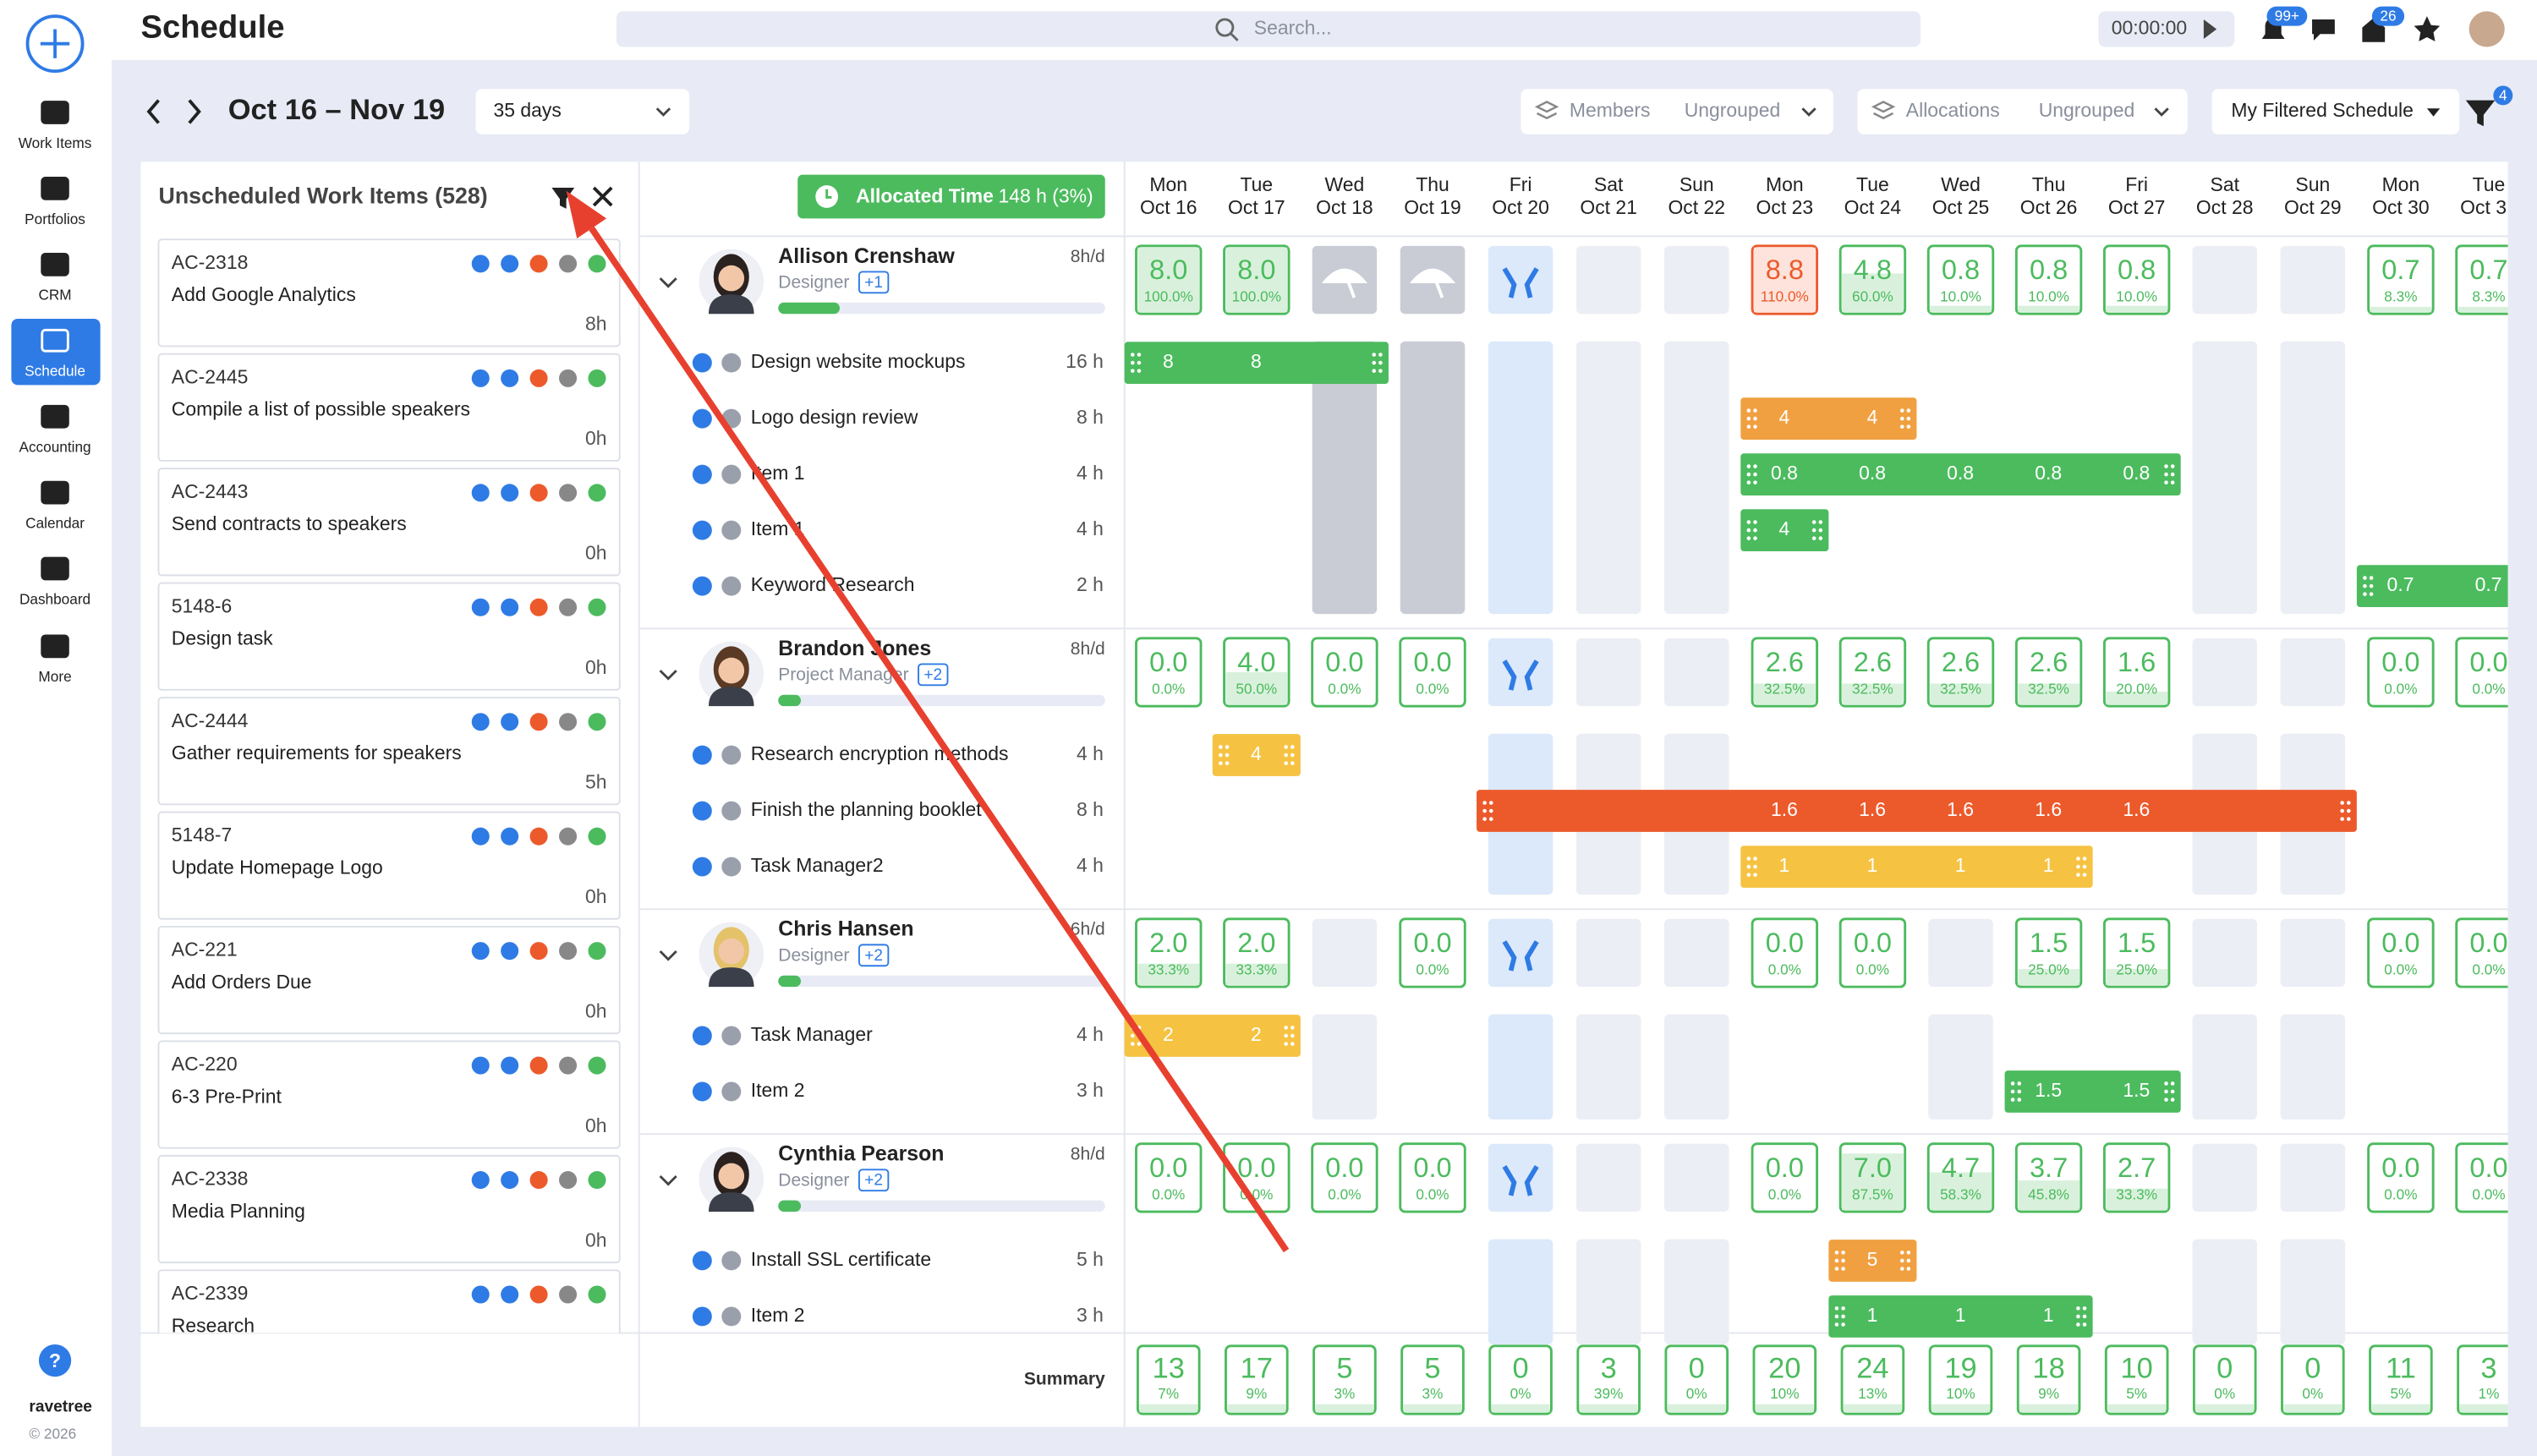  Describe the element at coordinates (55, 44) in the screenshot. I see `create-button` at that location.